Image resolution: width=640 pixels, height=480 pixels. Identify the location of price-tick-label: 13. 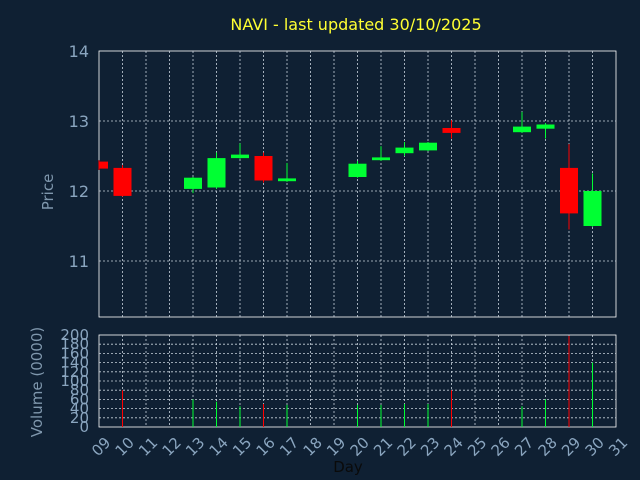
(79, 121).